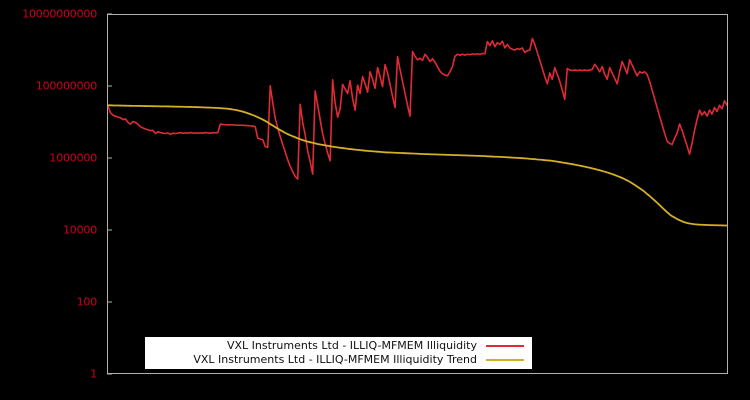 The width and height of the screenshot is (750, 400). What do you see at coordinates (505, 360) in the screenshot?
I see `legend-swatch-illiquidity-trend` at bounding box center [505, 360].